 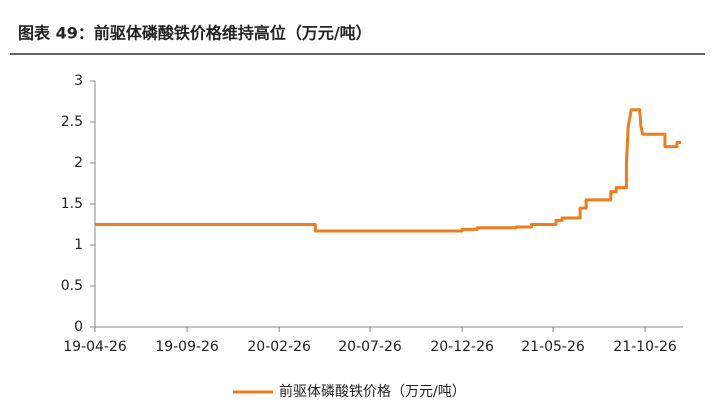 What do you see at coordinates (462, 347) in the screenshot?
I see `x-tick-label: 20-12-26` at bounding box center [462, 347].